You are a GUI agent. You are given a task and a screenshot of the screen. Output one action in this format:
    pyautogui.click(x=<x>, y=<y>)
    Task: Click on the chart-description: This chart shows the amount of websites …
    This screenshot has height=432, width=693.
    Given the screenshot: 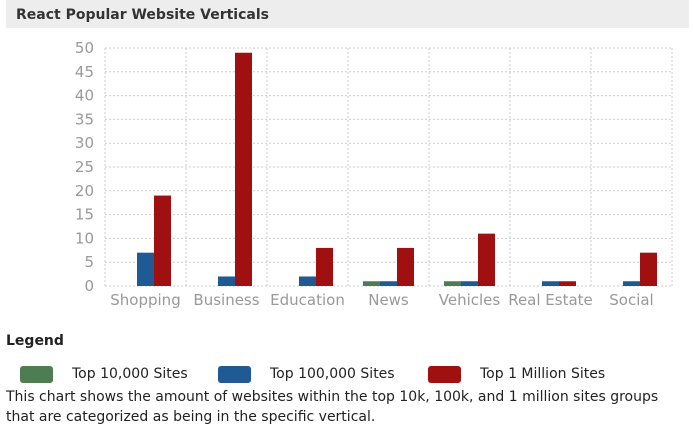 What is the action you would take?
    pyautogui.click(x=332, y=407)
    